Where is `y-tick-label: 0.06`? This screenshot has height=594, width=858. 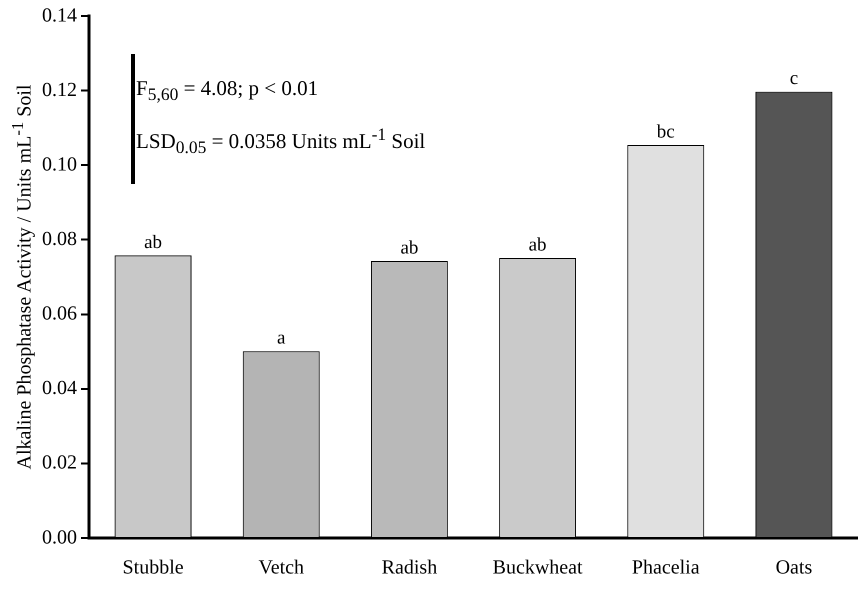
y-tick-label: 0.06 is located at coordinates (59, 313).